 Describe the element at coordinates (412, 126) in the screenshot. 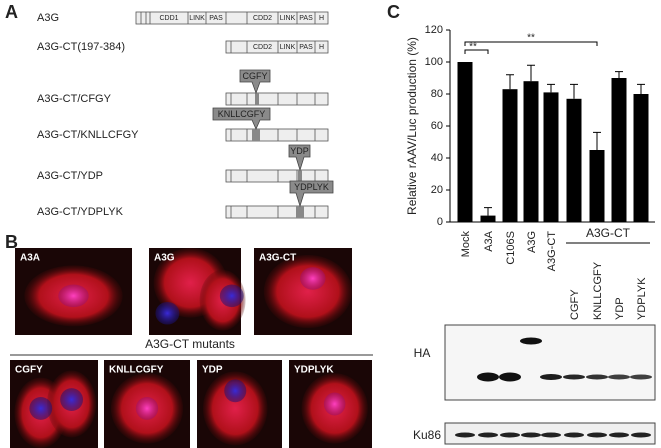

I see `y-axis-title: Relative rAAV/Luc production (%)` at that location.